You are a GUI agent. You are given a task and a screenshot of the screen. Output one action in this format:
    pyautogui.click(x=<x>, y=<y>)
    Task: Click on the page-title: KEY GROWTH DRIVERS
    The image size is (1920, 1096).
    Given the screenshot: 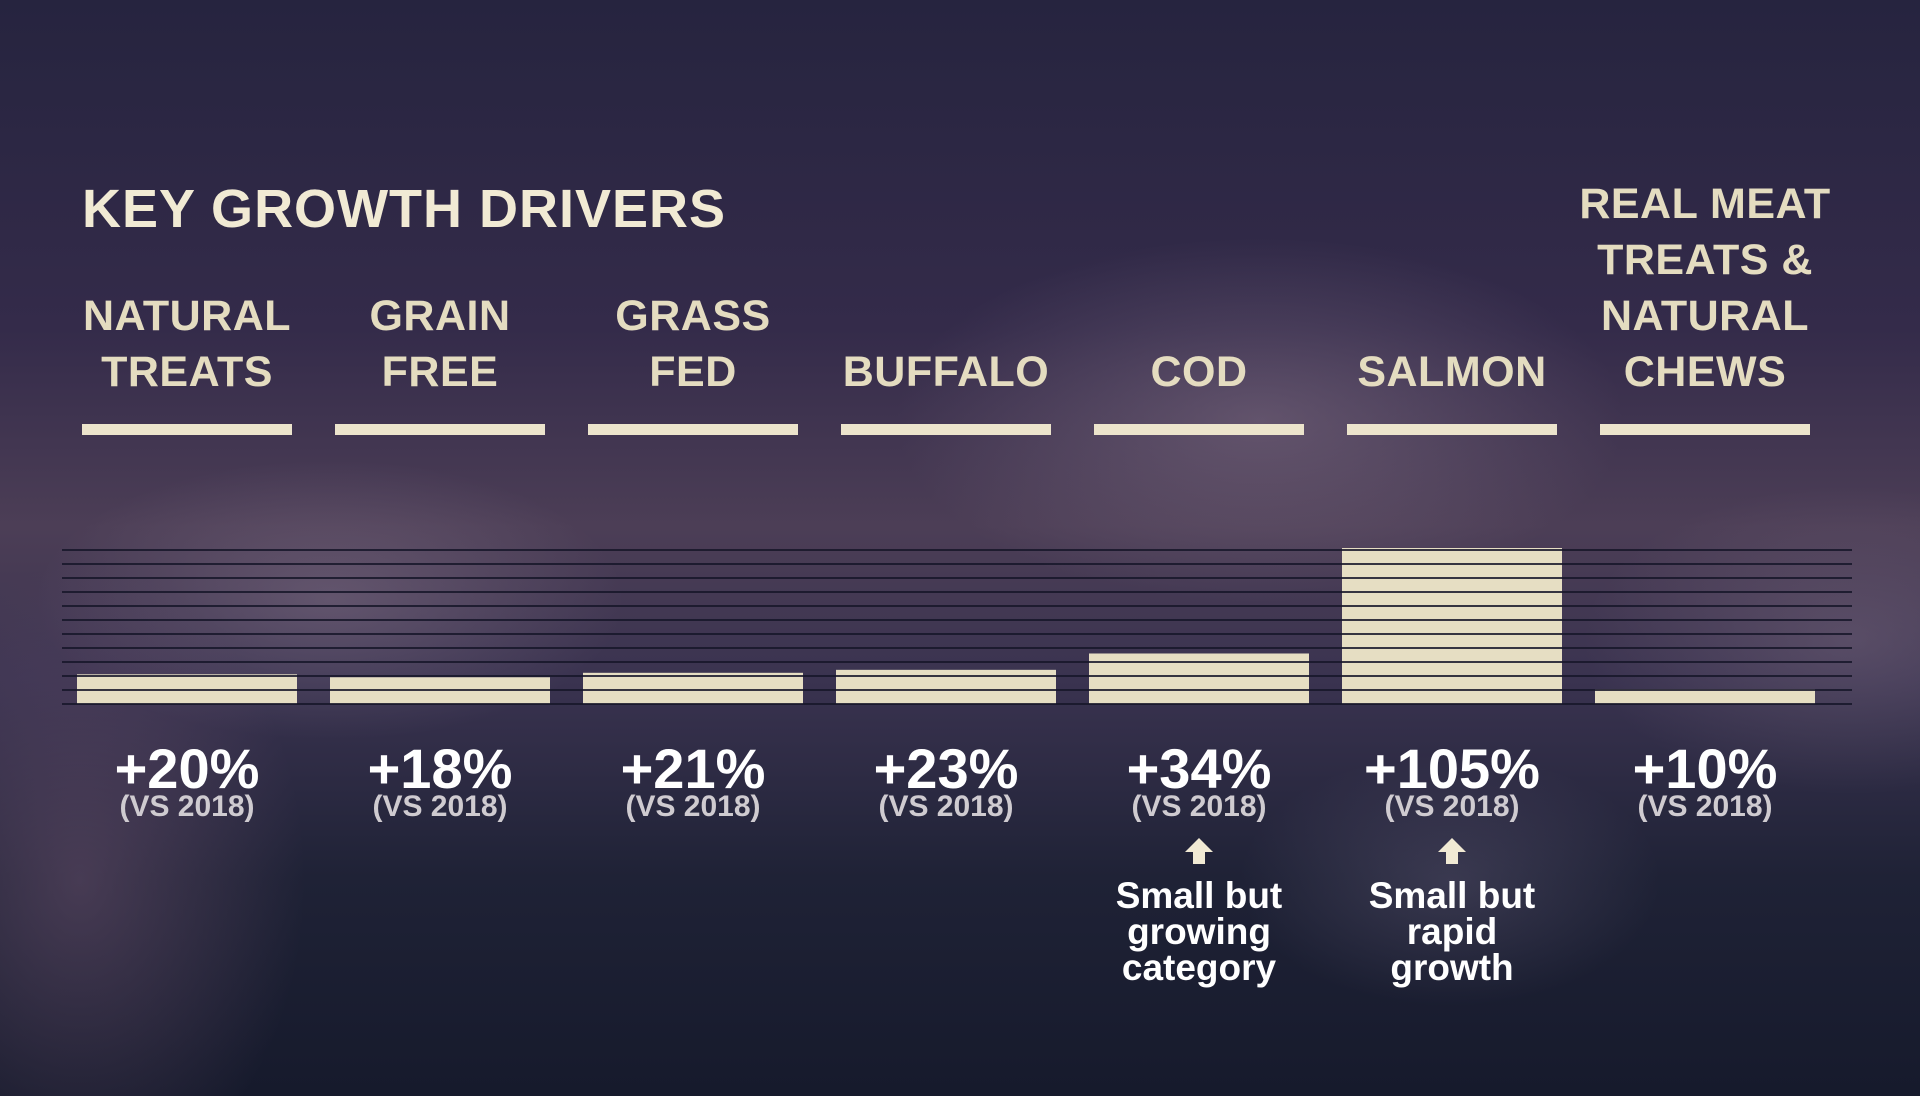 What is the action you would take?
    pyautogui.click(x=404, y=209)
    